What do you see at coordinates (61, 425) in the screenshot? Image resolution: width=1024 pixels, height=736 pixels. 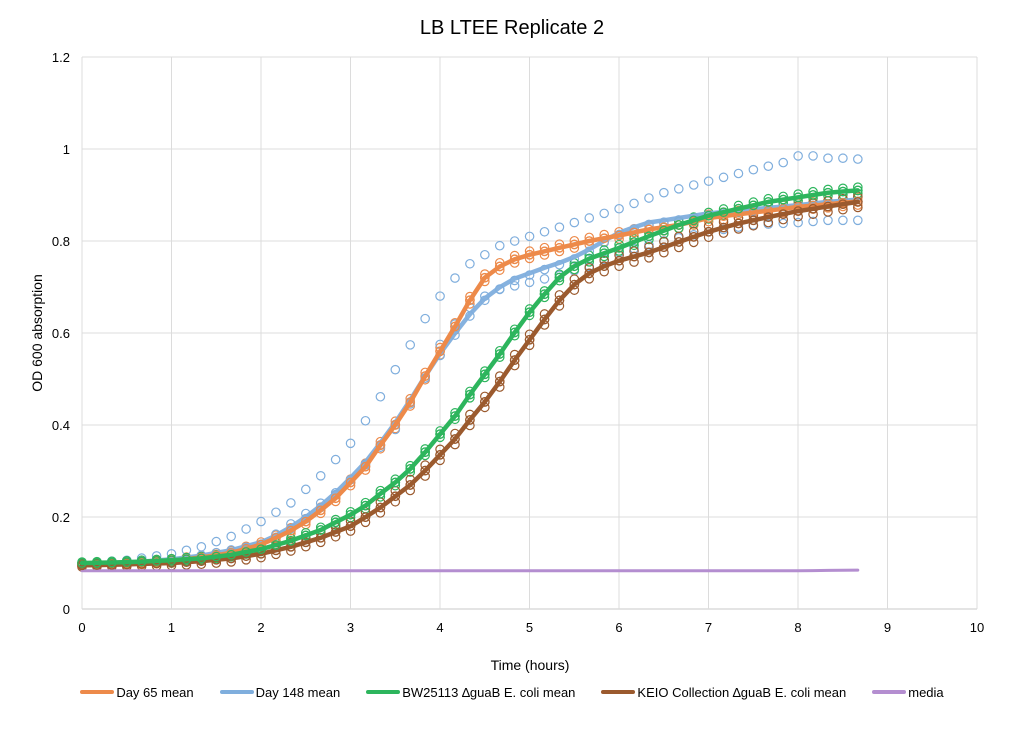 I see `y-tick-label: 0.4` at bounding box center [61, 425].